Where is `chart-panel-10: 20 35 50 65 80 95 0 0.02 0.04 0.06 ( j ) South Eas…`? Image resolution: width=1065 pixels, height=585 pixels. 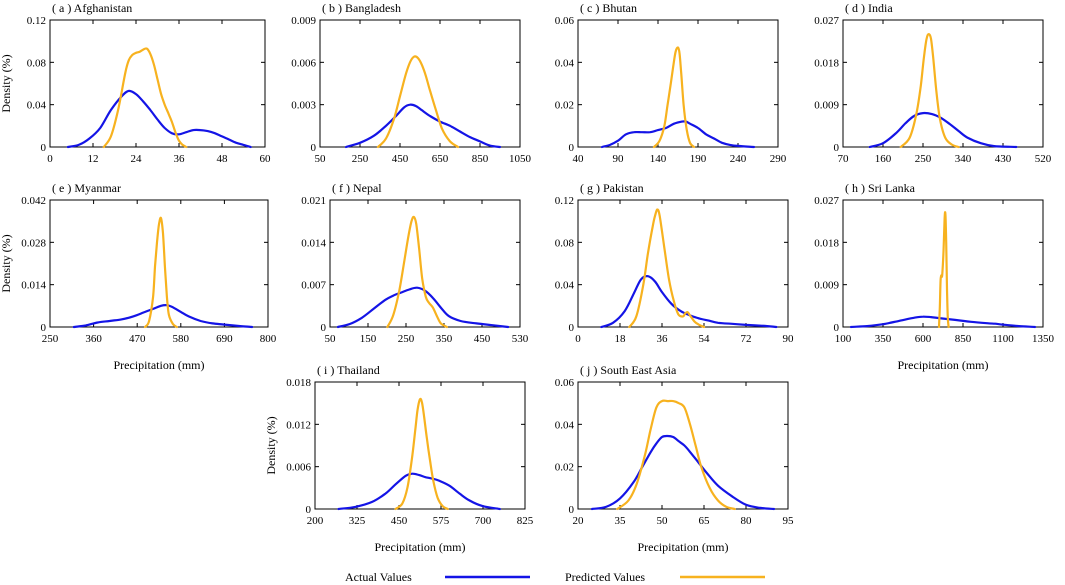 chart-panel-10: 20 35 50 65 80 95 0 0.02 0.04 0.06 ( j ) South Eas… is located at coordinates (674, 458).